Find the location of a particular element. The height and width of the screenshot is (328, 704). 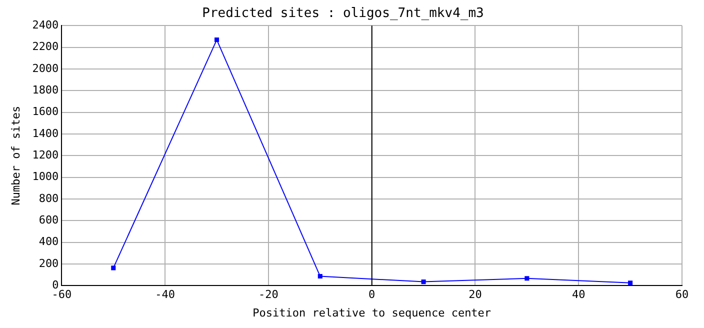

y-tick-label: 1000 is located at coordinates (45, 177).